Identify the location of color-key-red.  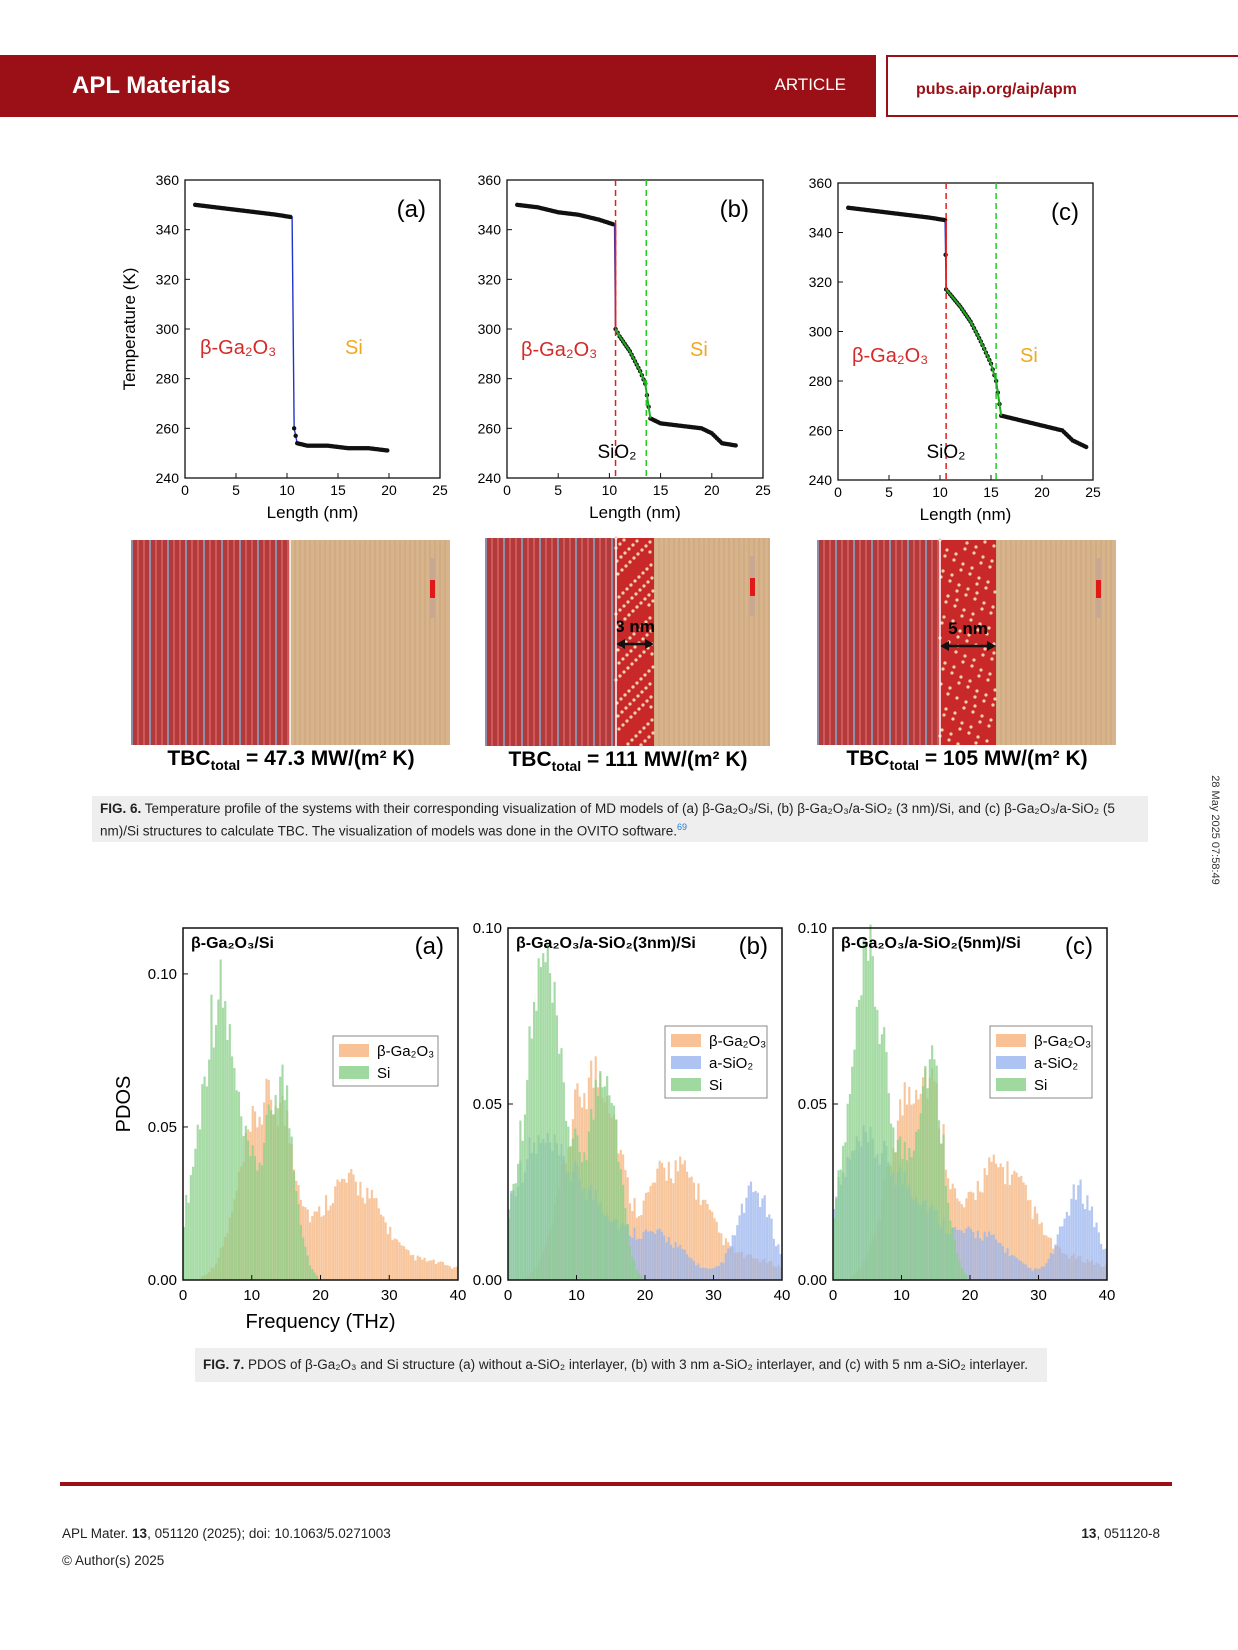
(1098, 589).